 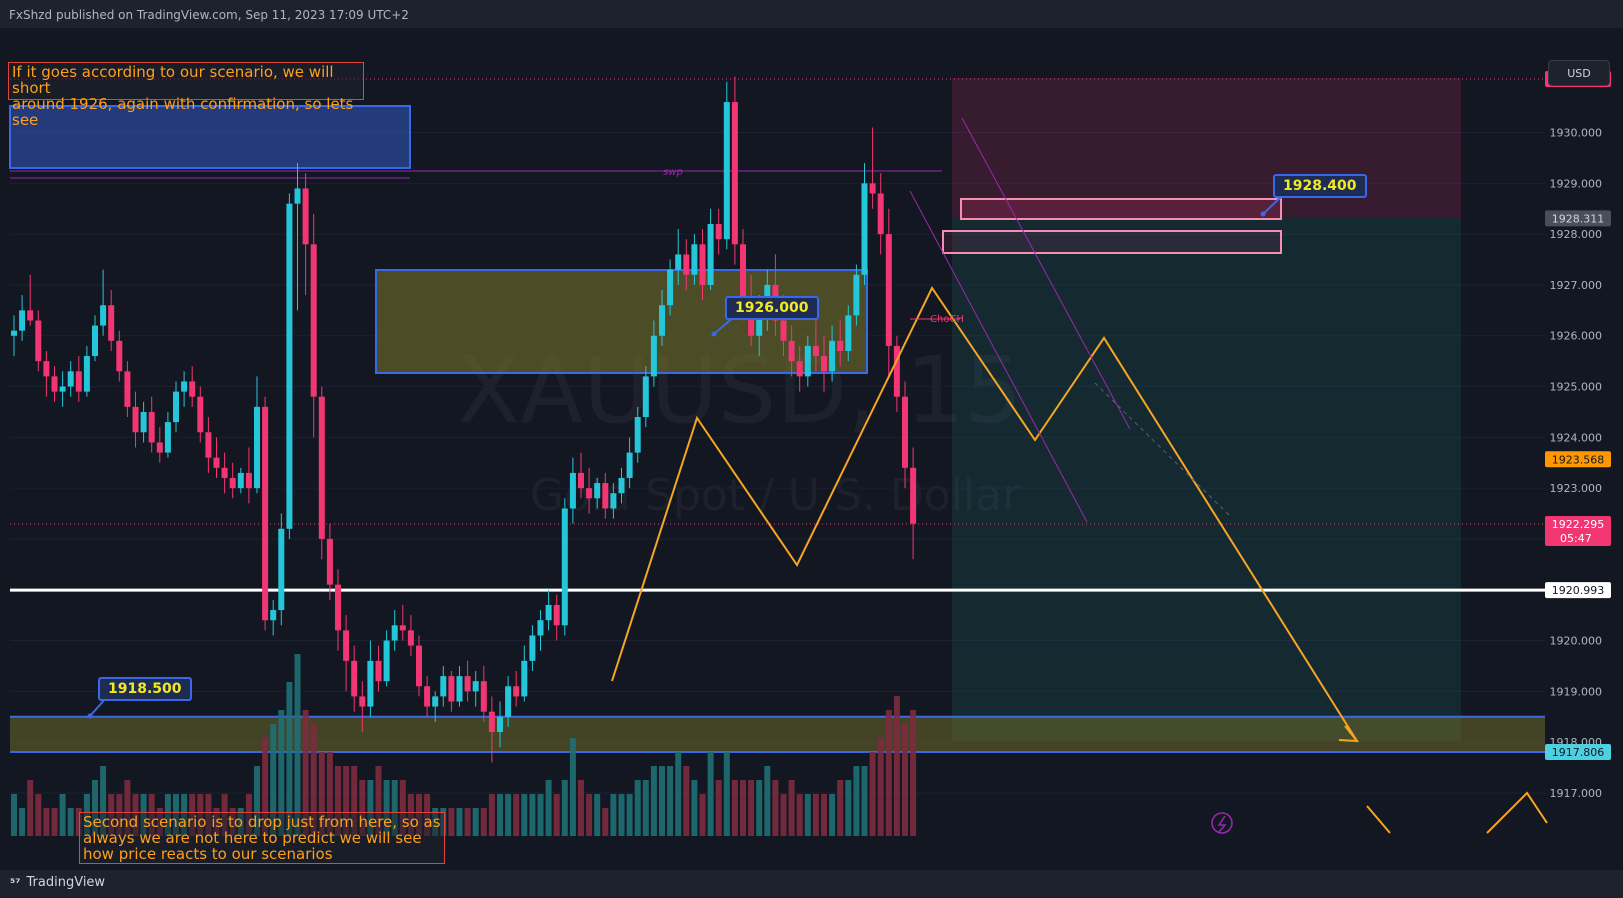 I want to click on price-tag-label: 1920.993, so click(x=1578, y=590).